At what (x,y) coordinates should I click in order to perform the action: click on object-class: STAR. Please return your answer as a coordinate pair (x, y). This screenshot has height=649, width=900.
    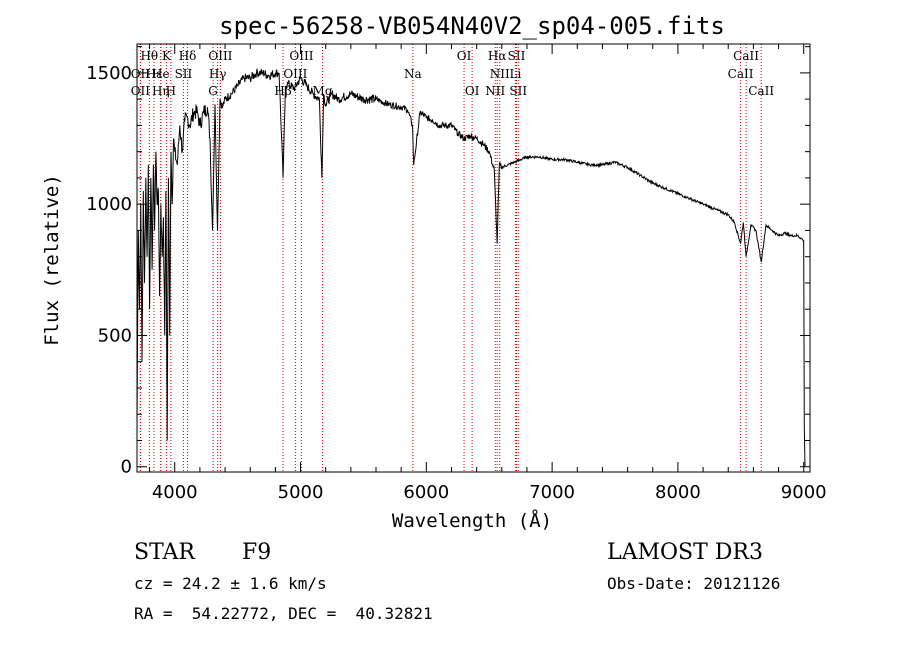
    Looking at the image, I should click on (164, 552).